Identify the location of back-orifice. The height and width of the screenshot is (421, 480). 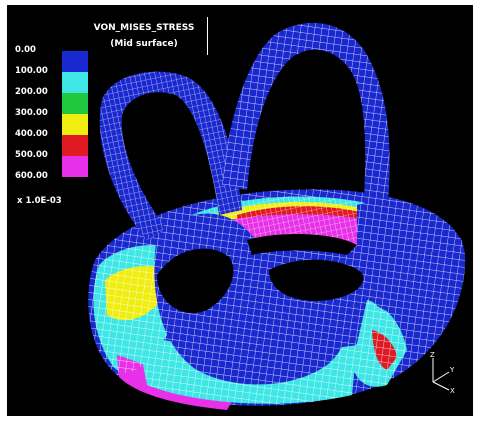
(302, 244).